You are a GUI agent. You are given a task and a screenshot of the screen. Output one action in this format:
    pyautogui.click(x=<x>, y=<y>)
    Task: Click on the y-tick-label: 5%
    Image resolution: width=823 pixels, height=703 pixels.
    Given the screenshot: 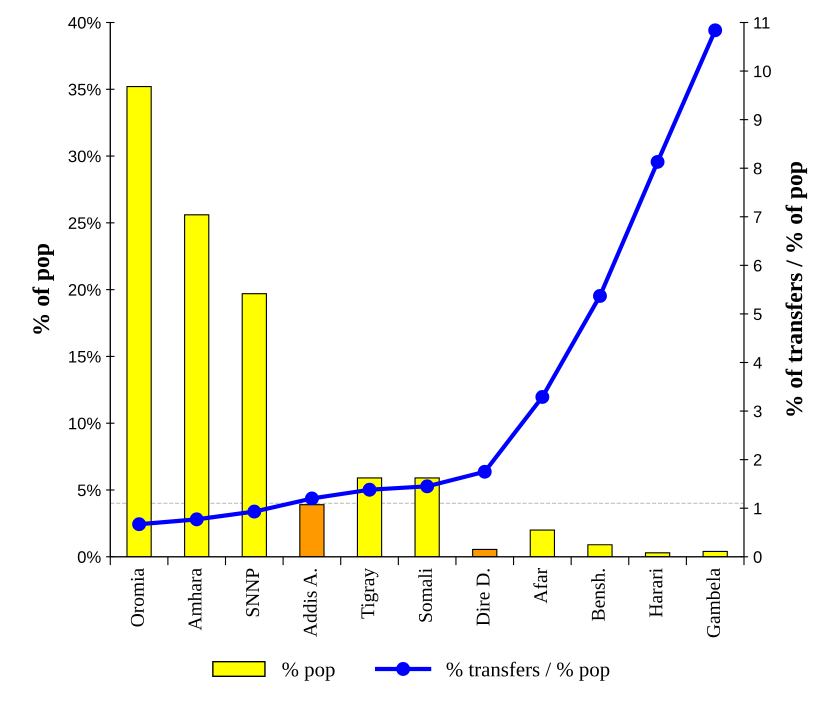 What is the action you would take?
    pyautogui.click(x=89, y=490)
    